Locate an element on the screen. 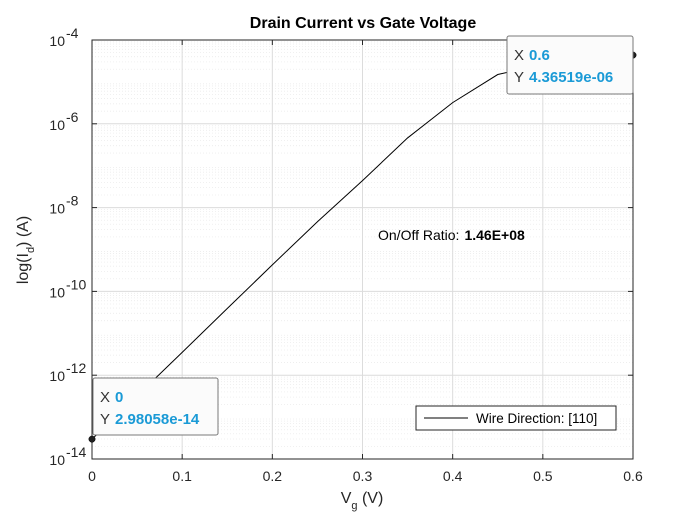  legend: Wire Direction: [110] is located at coordinates (516, 418).